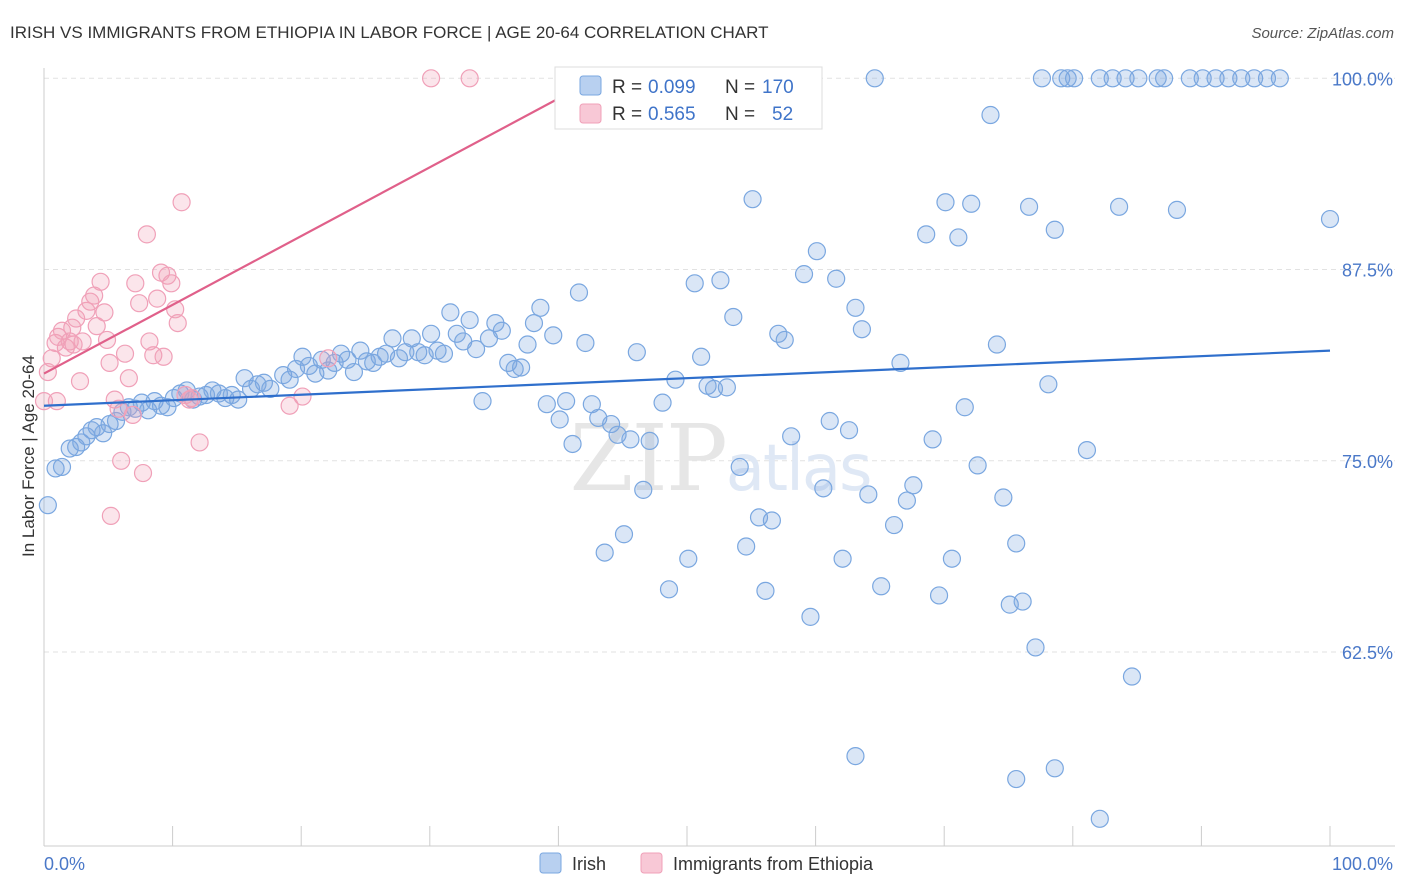 Image resolution: width=1406 pixels, height=892 pixels. Describe the element at coordinates (627, 114) in the screenshot. I see `stats-r-label-ethiopia: R =` at that location.